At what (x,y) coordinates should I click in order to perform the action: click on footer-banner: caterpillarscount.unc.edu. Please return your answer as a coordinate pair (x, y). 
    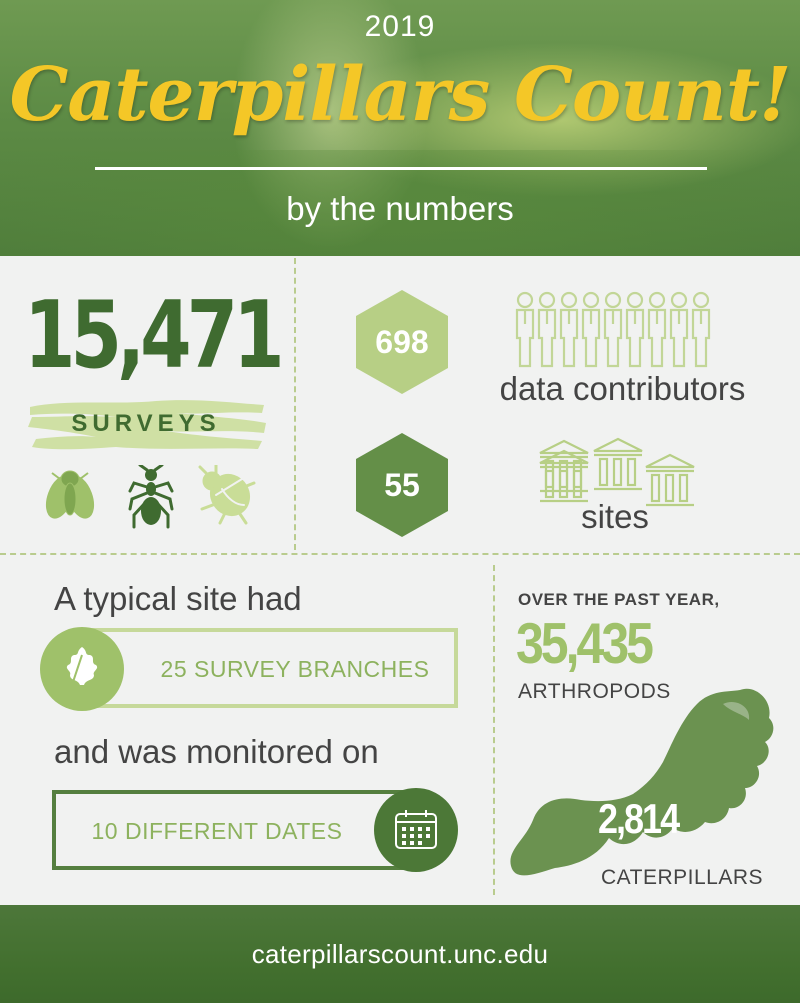
    Looking at the image, I should click on (400, 954).